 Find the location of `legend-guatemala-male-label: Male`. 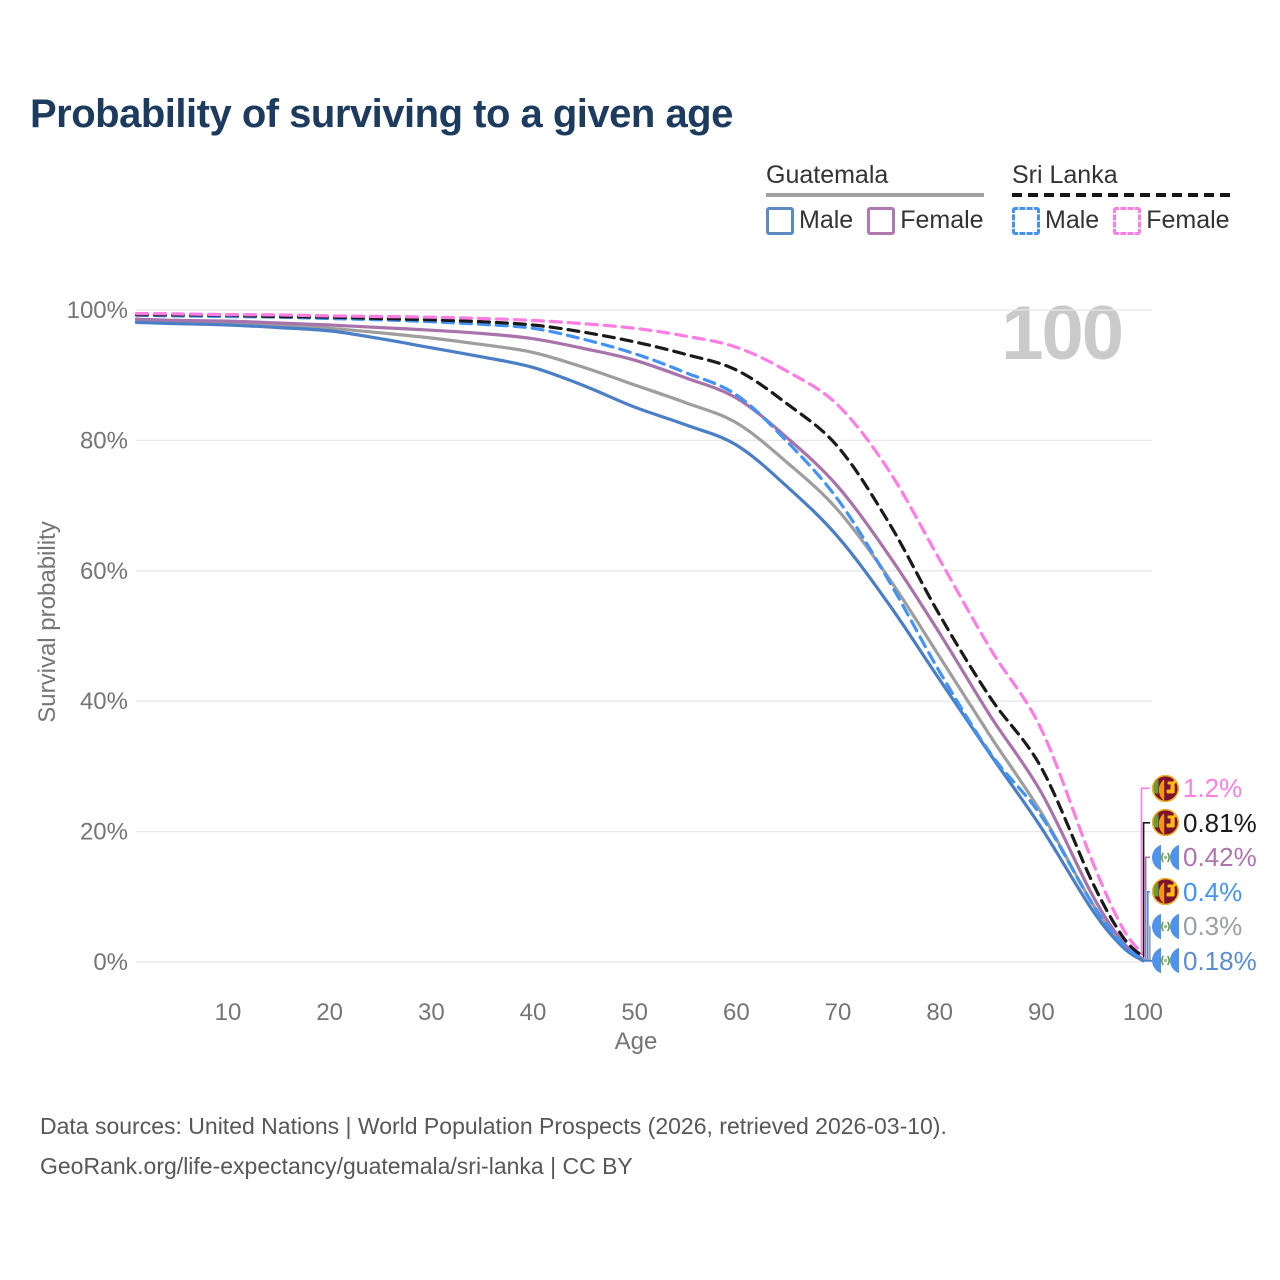

legend-guatemala-male-label: Male is located at coordinates (826, 220).